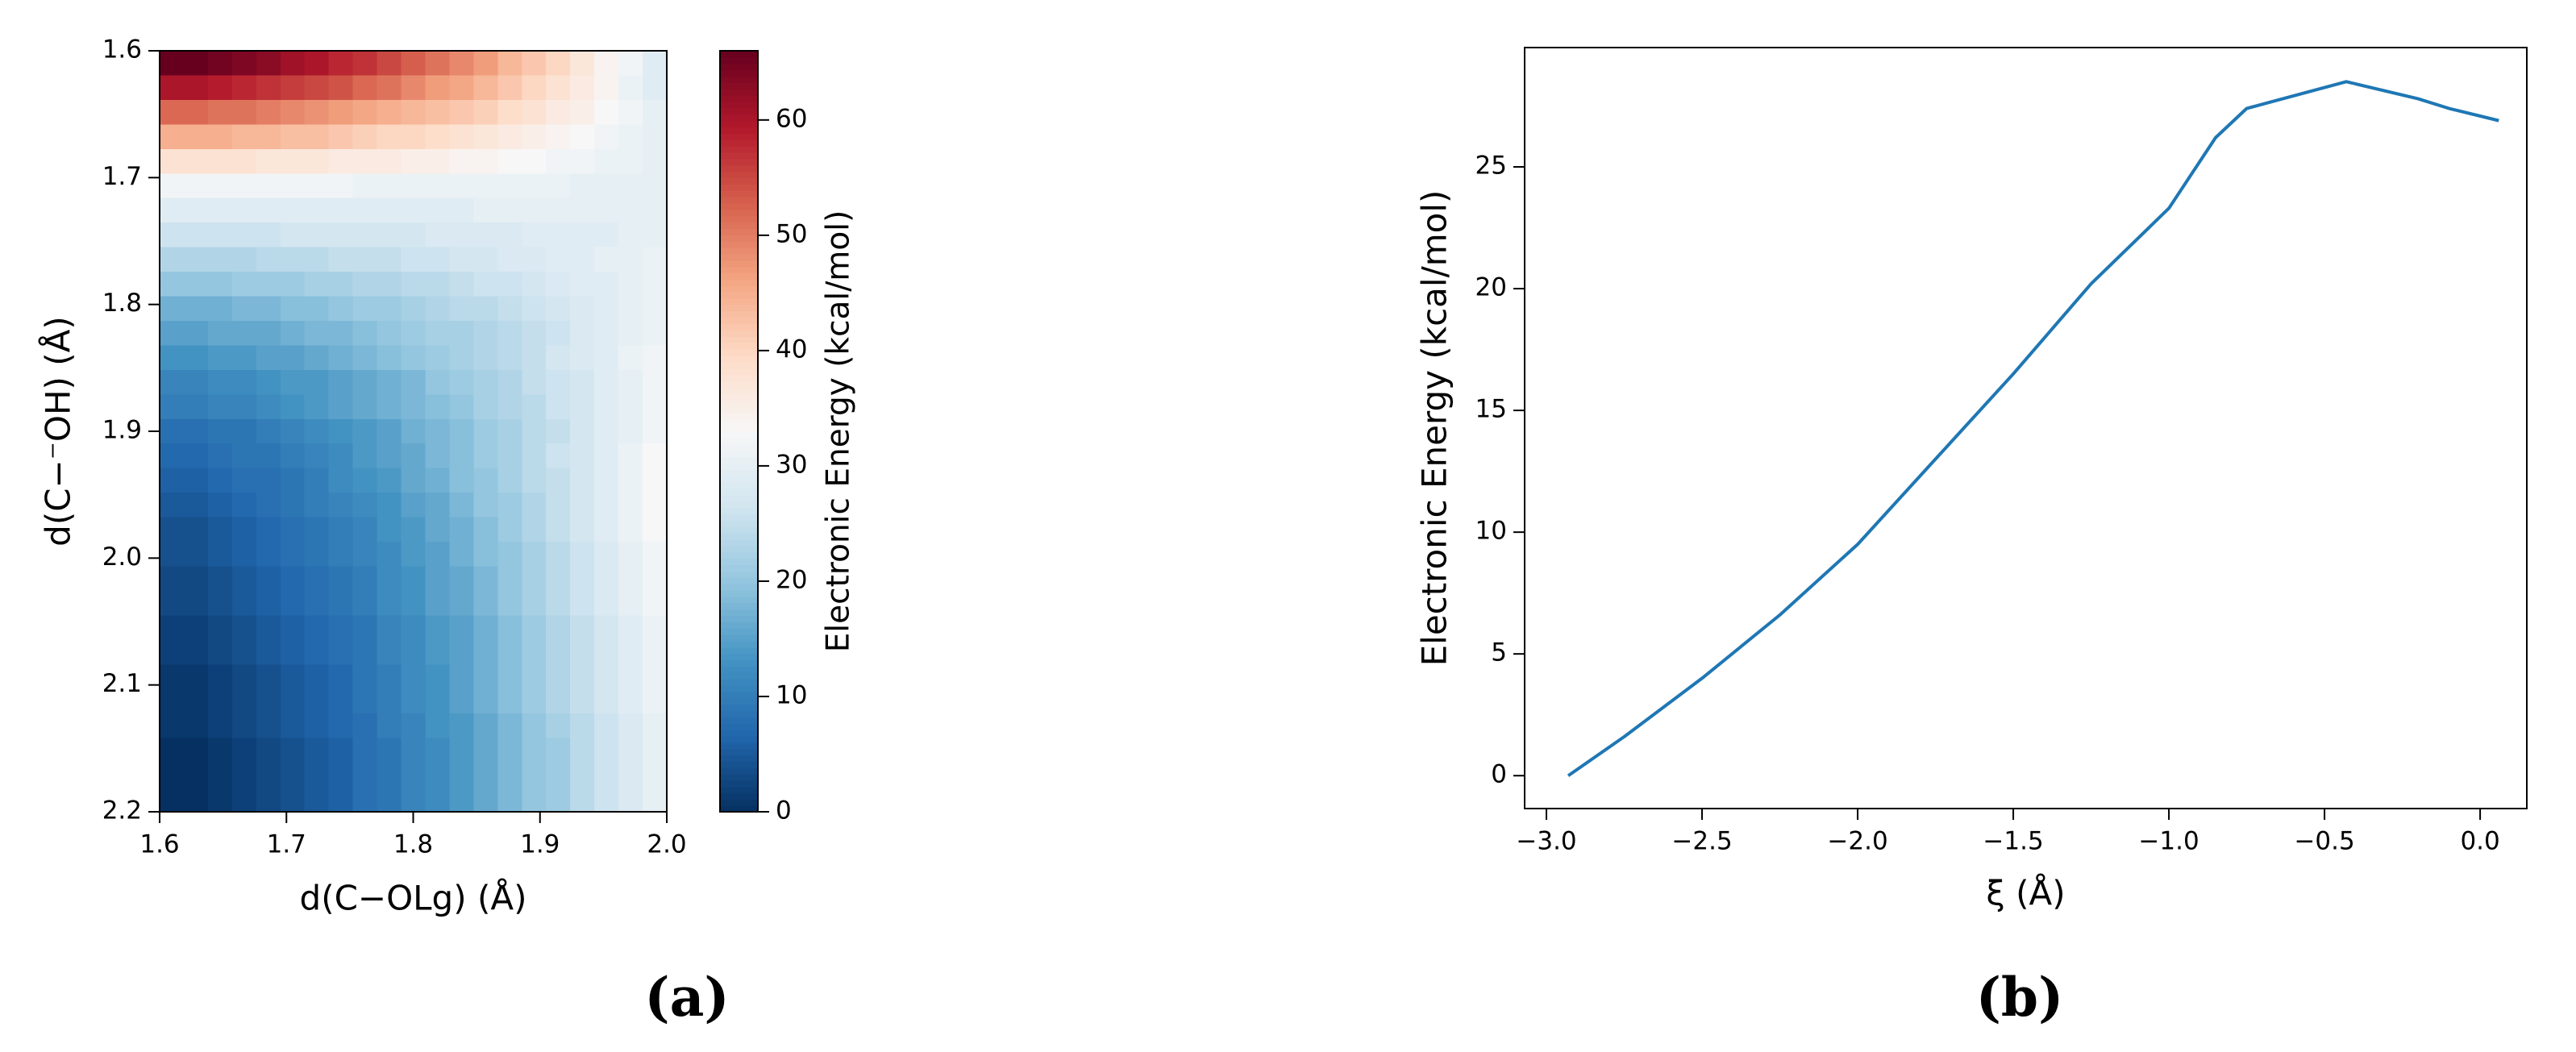 The image size is (2576, 1052). What do you see at coordinates (122, 558) in the screenshot?
I see `y-tick-label: 2.0` at bounding box center [122, 558].